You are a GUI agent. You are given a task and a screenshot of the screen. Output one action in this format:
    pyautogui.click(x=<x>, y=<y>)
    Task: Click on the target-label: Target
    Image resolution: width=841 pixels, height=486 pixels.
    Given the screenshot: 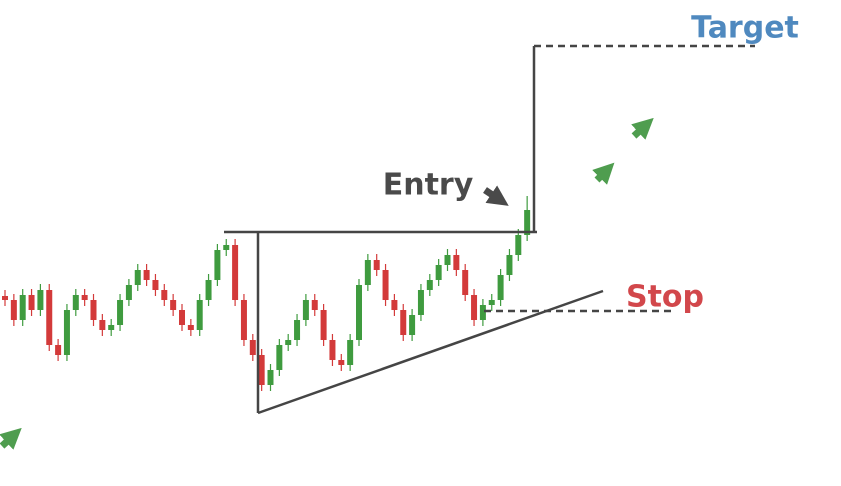 What is the action you would take?
    pyautogui.click(x=745, y=28)
    